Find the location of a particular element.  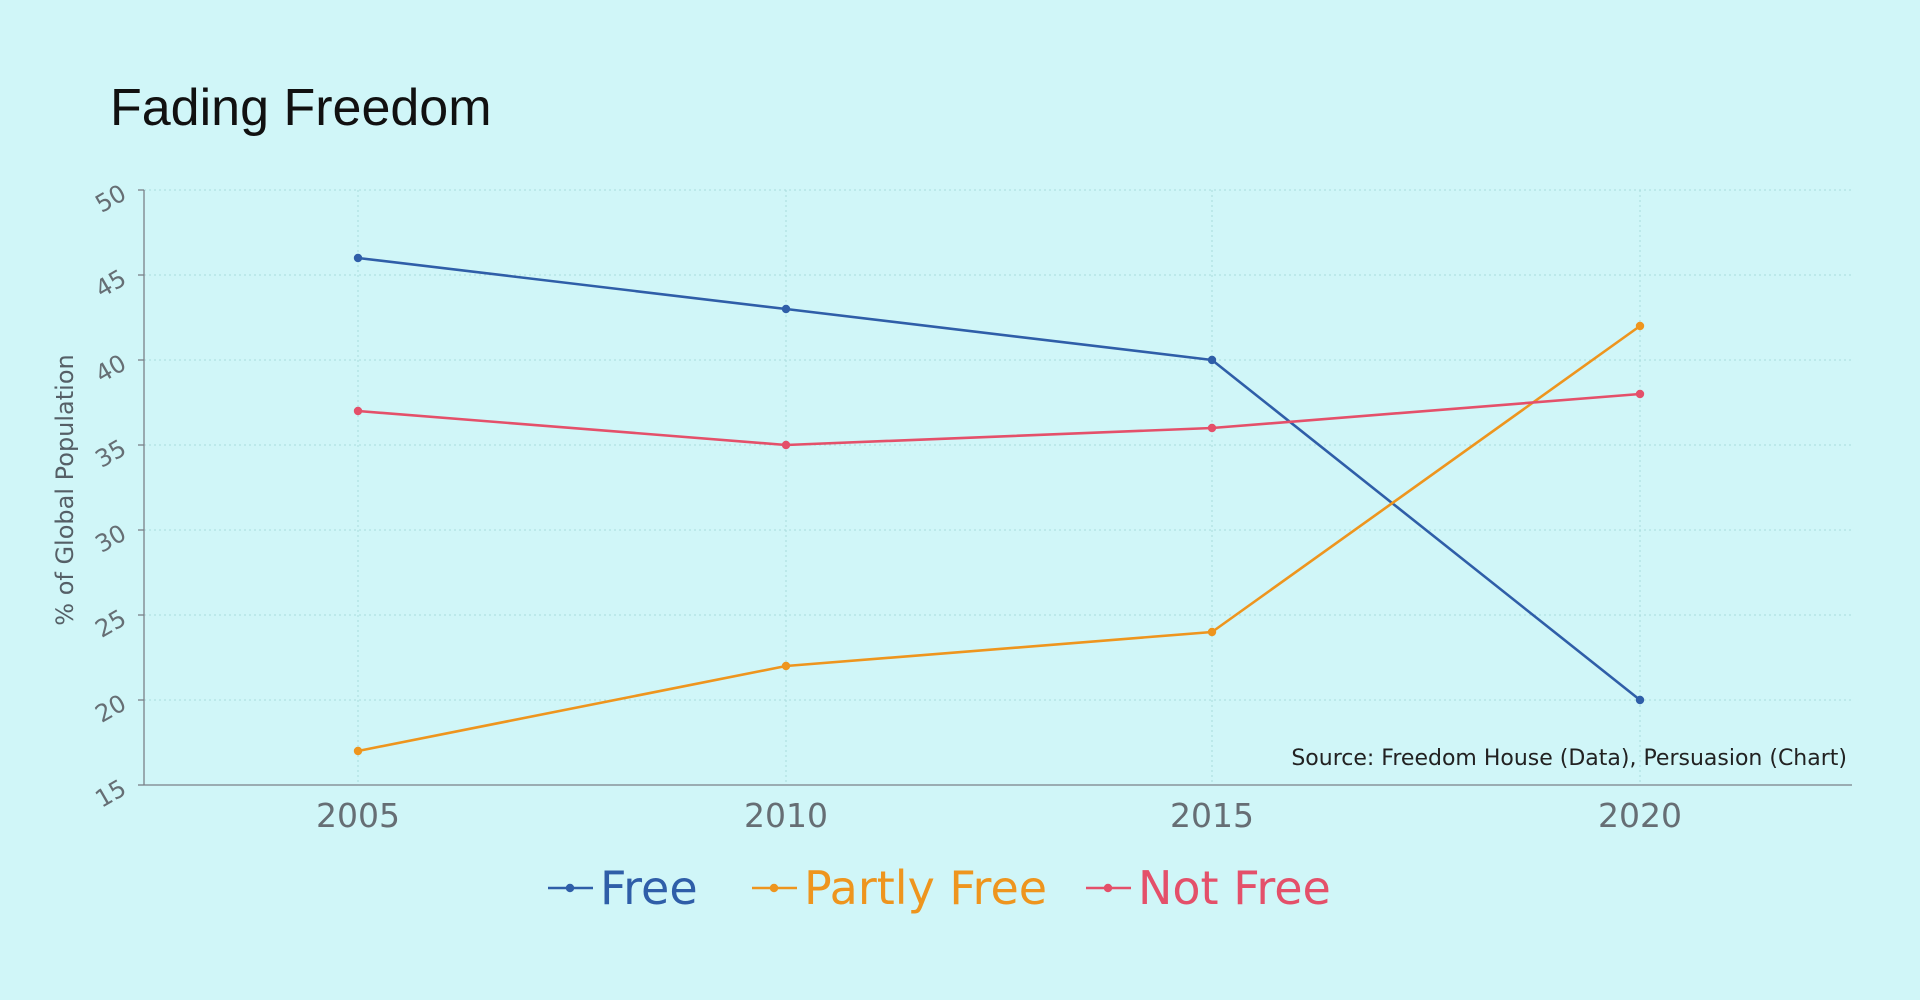

y-tick-labels: 15 20 25 30 35 40 45 50 is located at coordinates (111, 496).